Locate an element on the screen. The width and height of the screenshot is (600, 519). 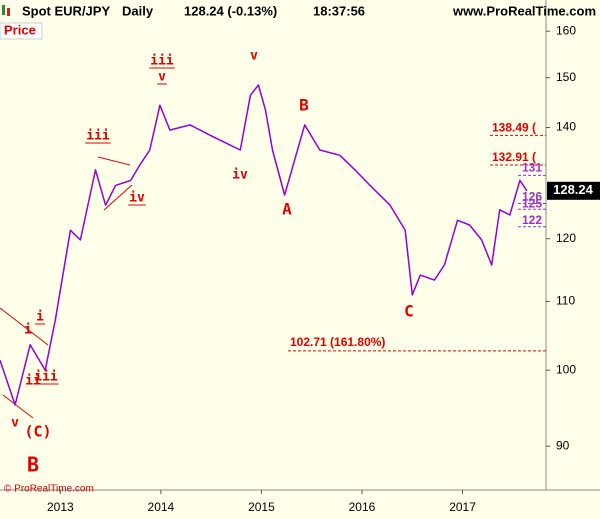
level-label: 138.49 ( is located at coordinates (514, 128).